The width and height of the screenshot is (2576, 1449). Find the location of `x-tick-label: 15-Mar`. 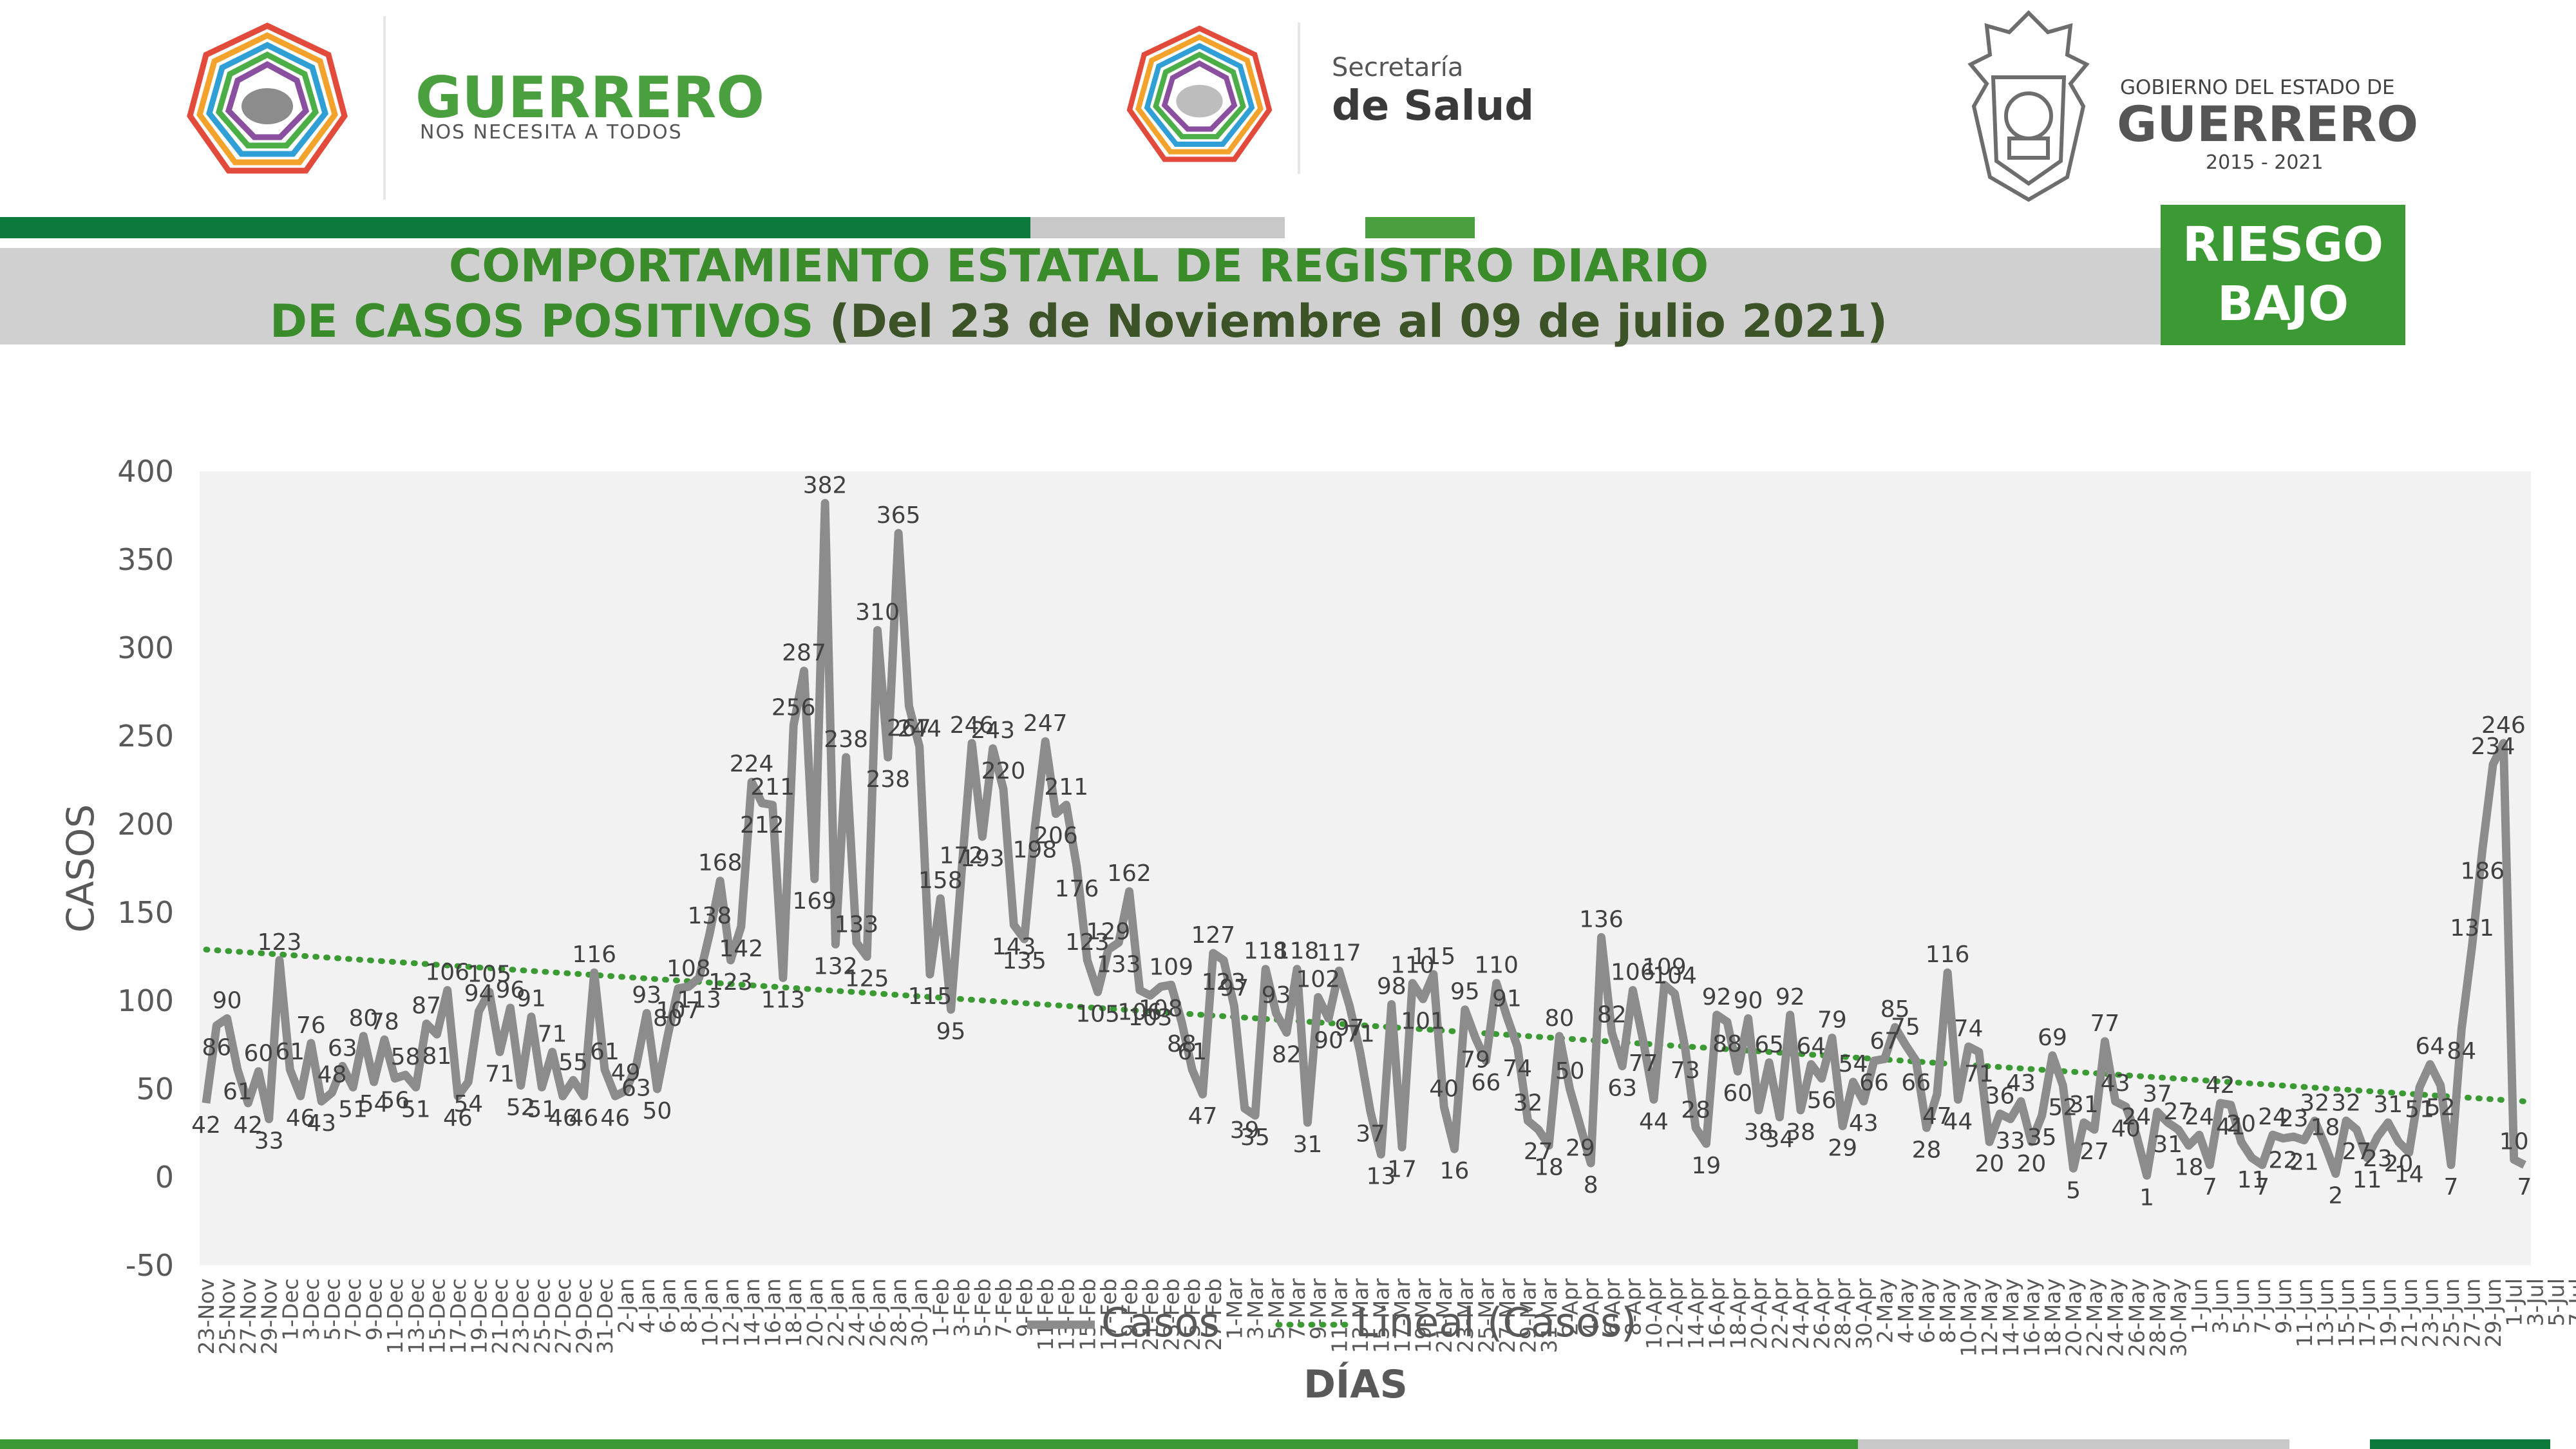

x-tick-label: 15-Mar is located at coordinates (1381, 1316).